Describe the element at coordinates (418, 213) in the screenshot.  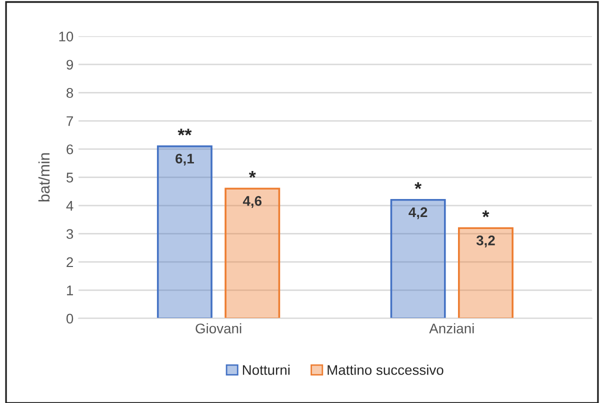
I see `data-label: 4,2` at that location.